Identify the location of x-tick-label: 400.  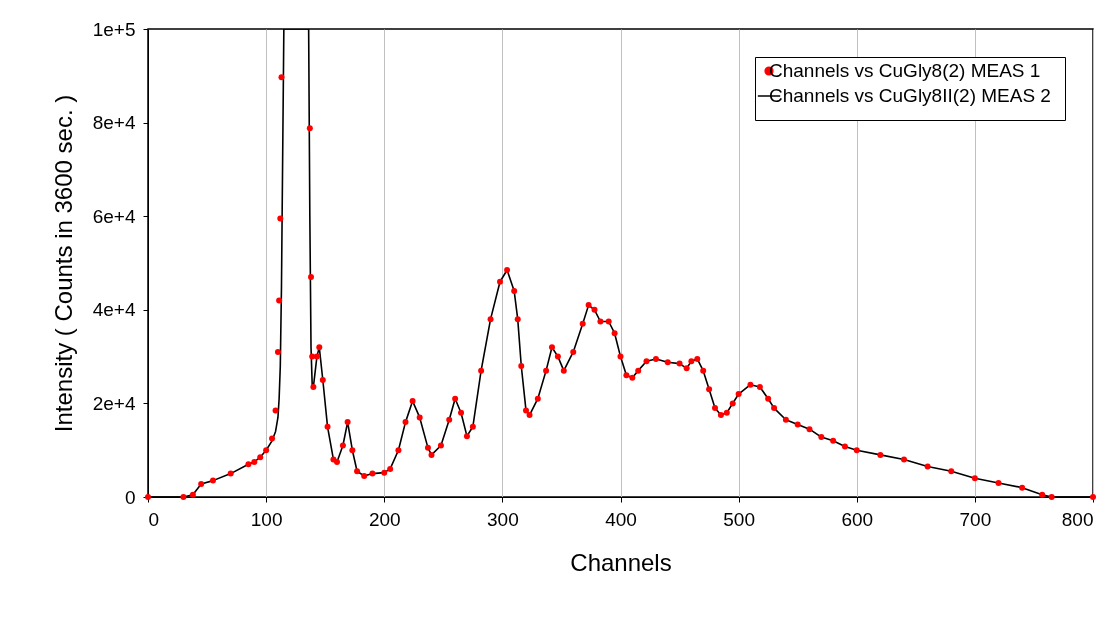
(621, 519).